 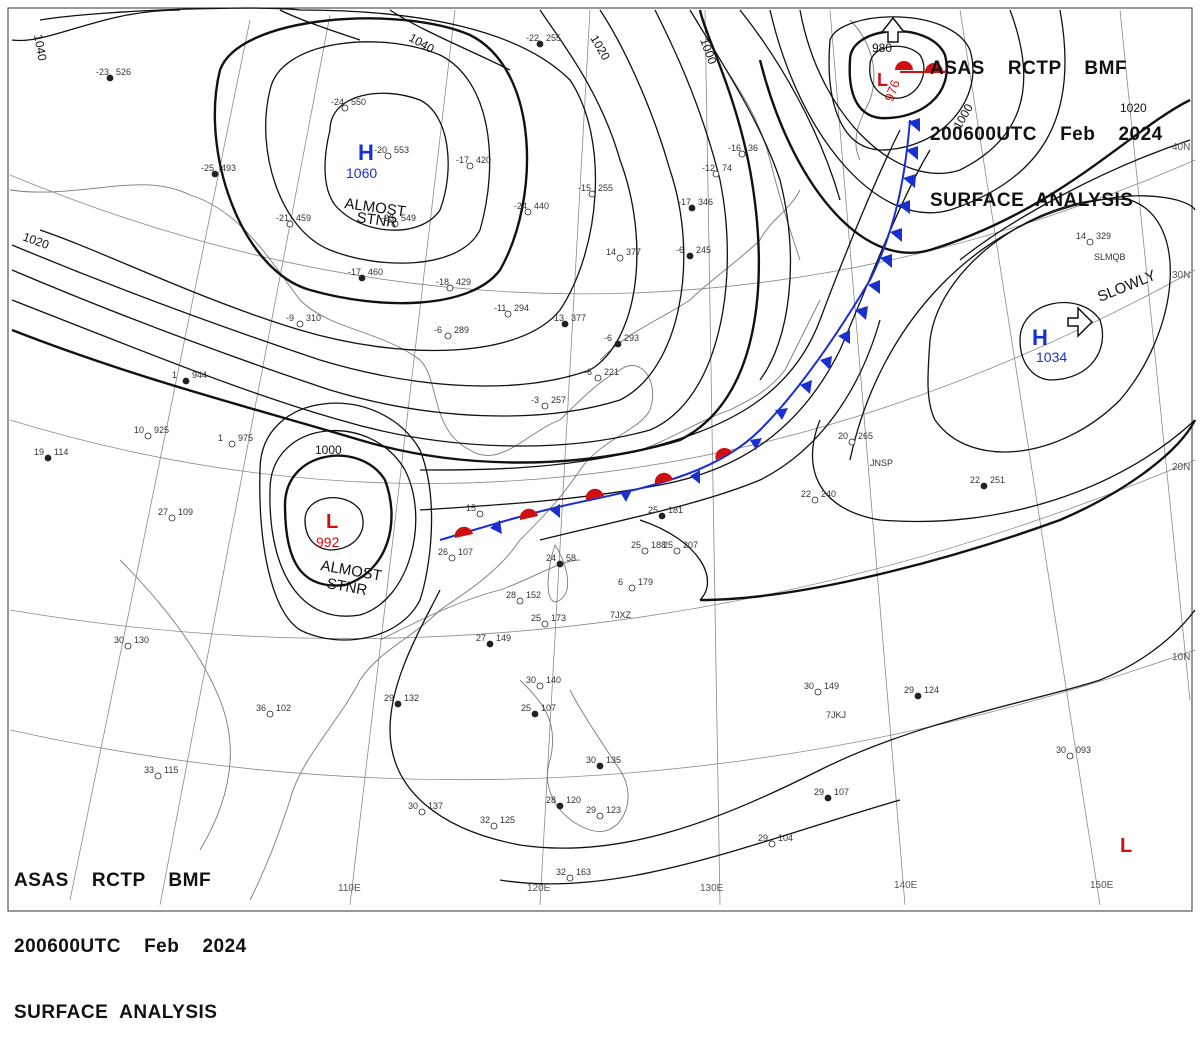 I want to click on lon-label: 140E, so click(x=906, y=885).